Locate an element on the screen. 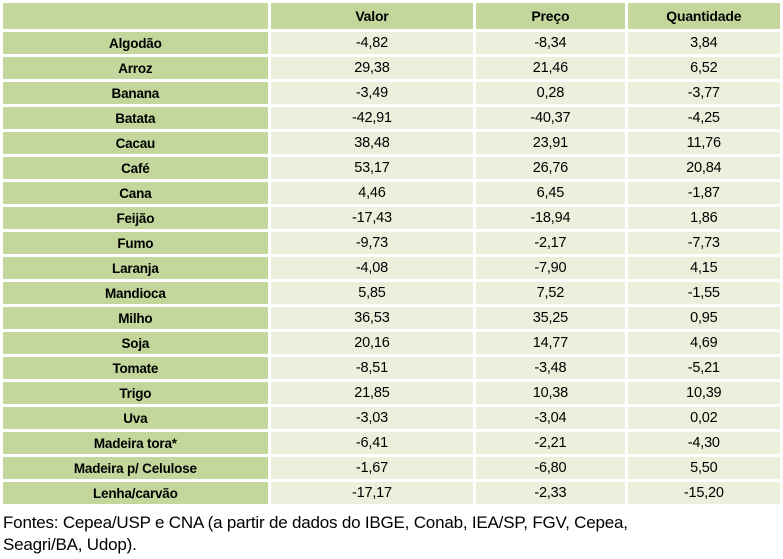 This screenshot has height=559, width=783. table-row: Café 53,17 26,76 20,84 is located at coordinates (391, 168).